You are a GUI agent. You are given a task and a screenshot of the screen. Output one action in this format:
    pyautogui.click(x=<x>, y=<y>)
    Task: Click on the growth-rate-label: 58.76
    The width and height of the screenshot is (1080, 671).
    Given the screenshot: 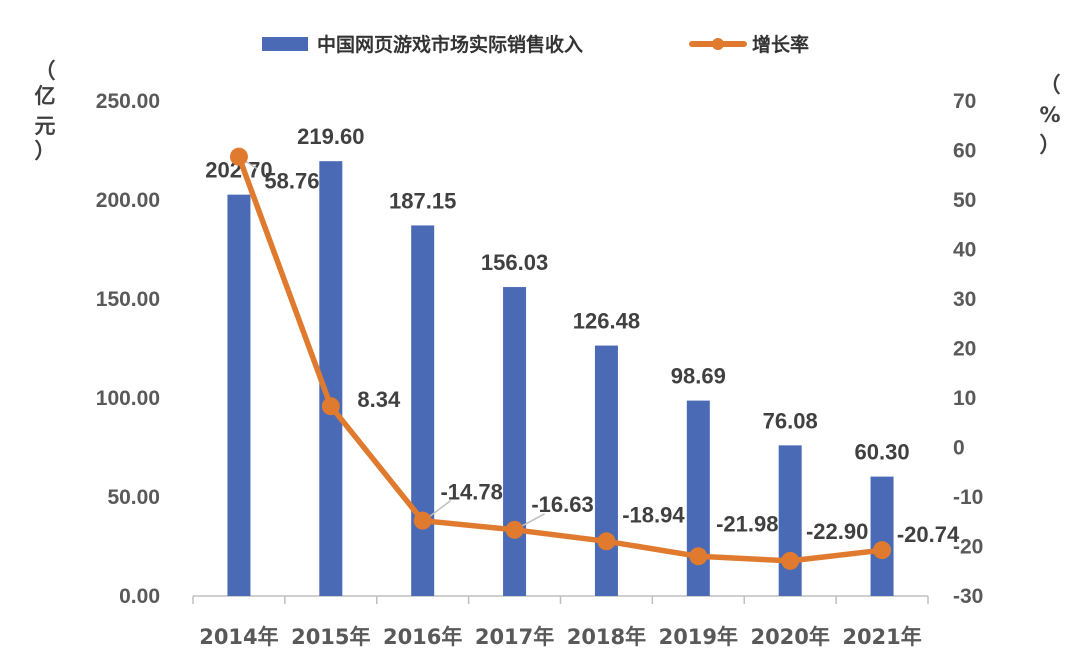 What is the action you would take?
    pyautogui.click(x=291, y=181)
    